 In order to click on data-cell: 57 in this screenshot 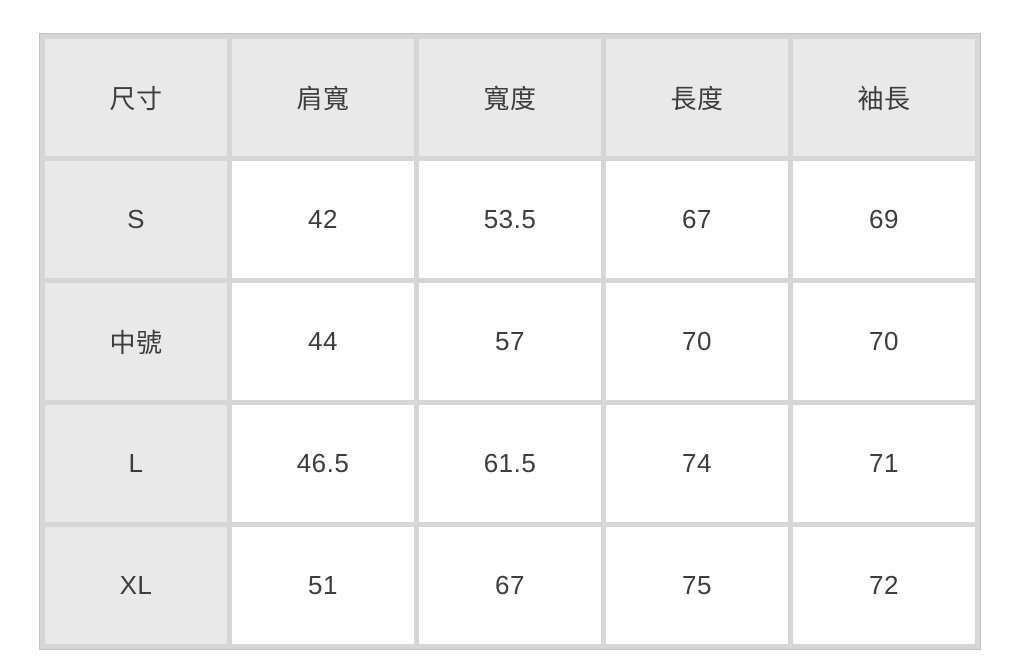, I will do `click(510, 341)`.